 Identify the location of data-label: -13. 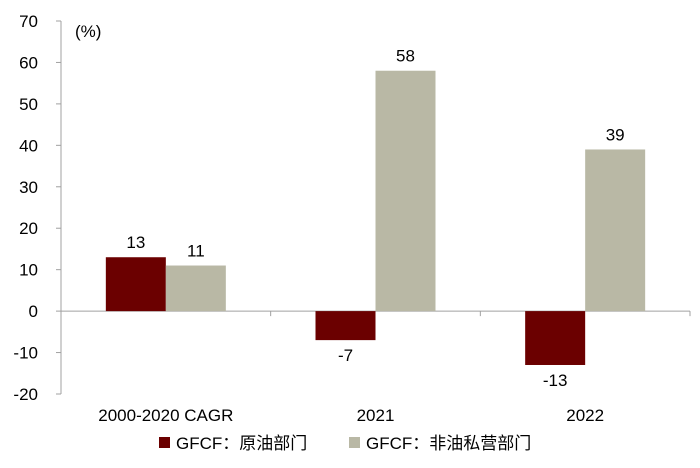
(555, 380).